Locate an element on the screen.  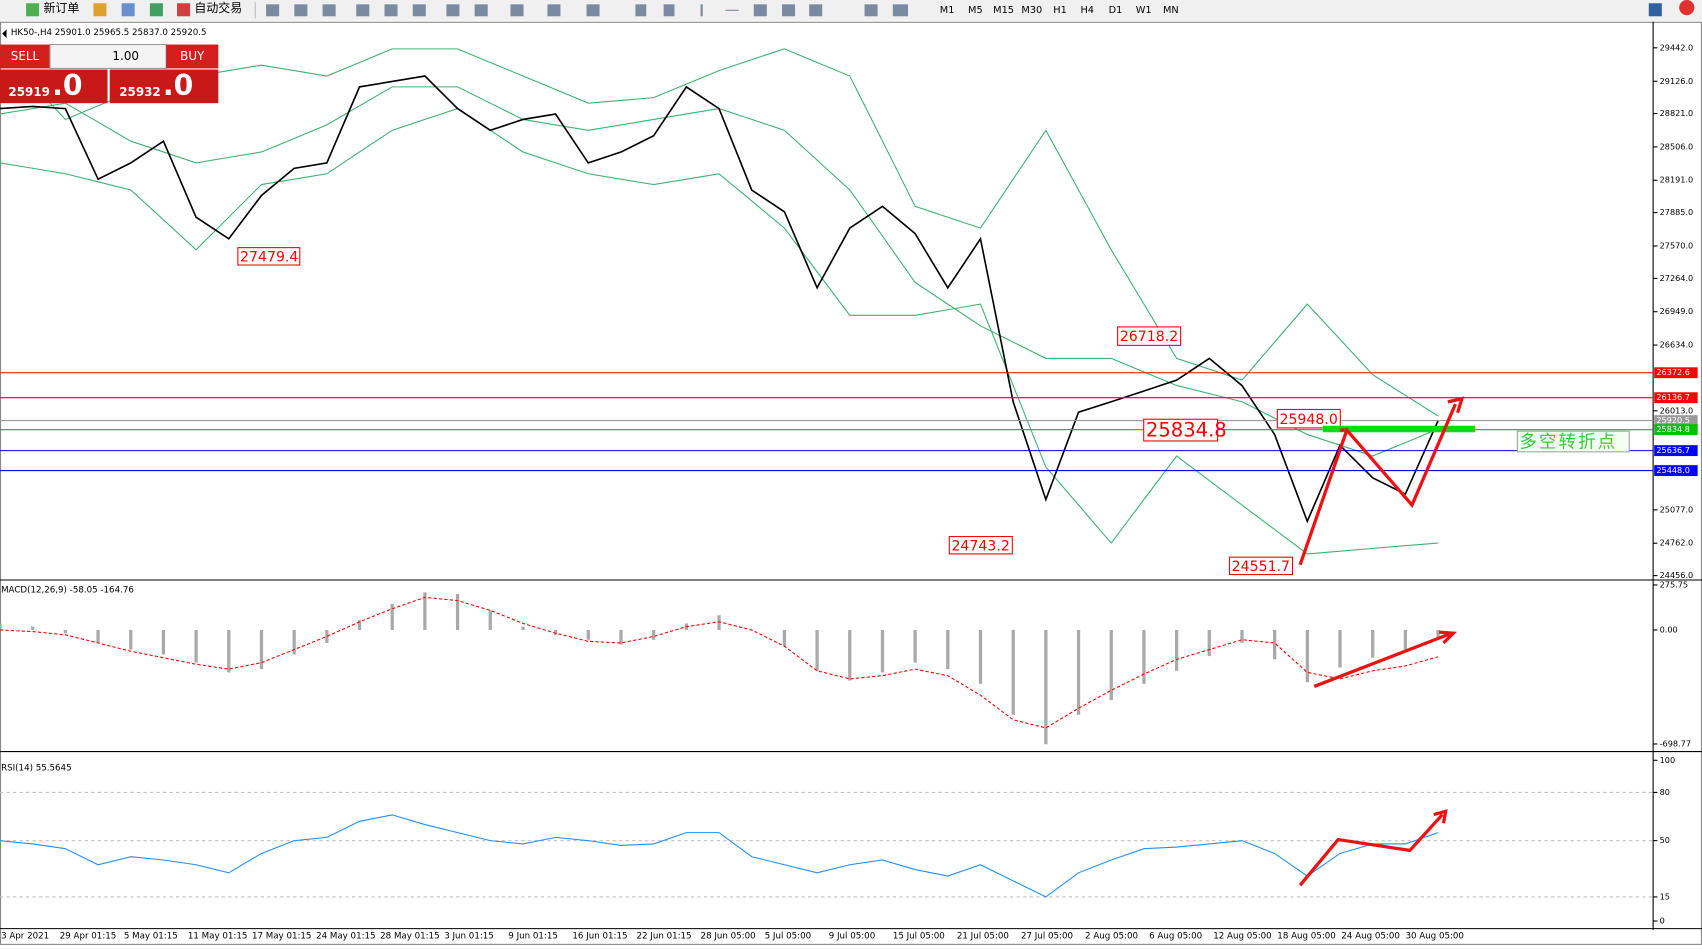
x-tick-label: 18 Aug 05:00 is located at coordinates (1306, 937).